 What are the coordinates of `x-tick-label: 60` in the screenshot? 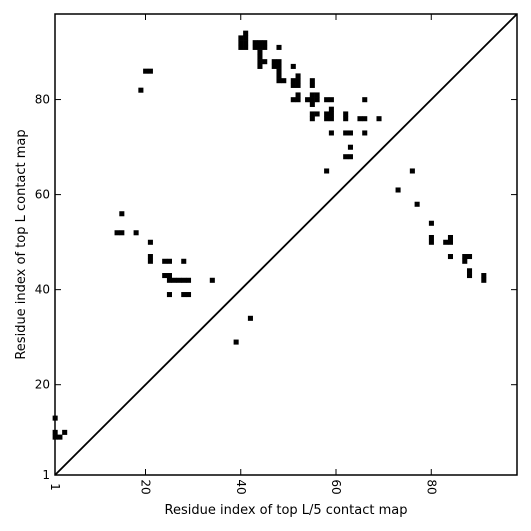 It's located at (336, 486).